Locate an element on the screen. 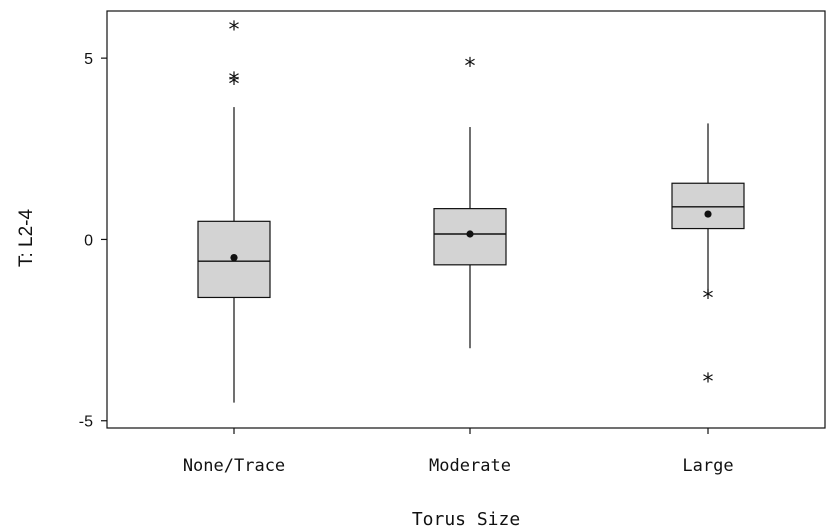  y-axis: -5 0 5 is located at coordinates (93, 241).